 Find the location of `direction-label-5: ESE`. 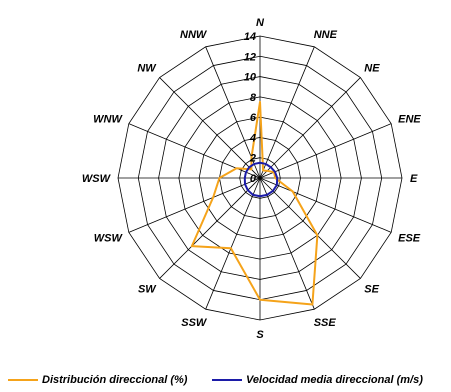

direction-label-5: ESE is located at coordinates (409, 239).